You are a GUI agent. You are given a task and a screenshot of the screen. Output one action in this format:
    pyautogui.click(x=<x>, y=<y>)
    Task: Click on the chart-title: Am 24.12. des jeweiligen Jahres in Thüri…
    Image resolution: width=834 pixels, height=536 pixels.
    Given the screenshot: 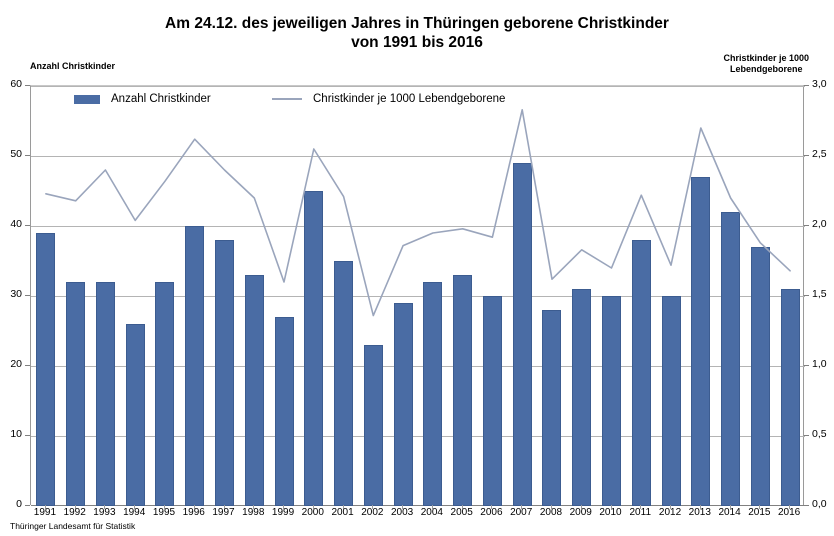 What is the action you would take?
    pyautogui.click(x=417, y=33)
    